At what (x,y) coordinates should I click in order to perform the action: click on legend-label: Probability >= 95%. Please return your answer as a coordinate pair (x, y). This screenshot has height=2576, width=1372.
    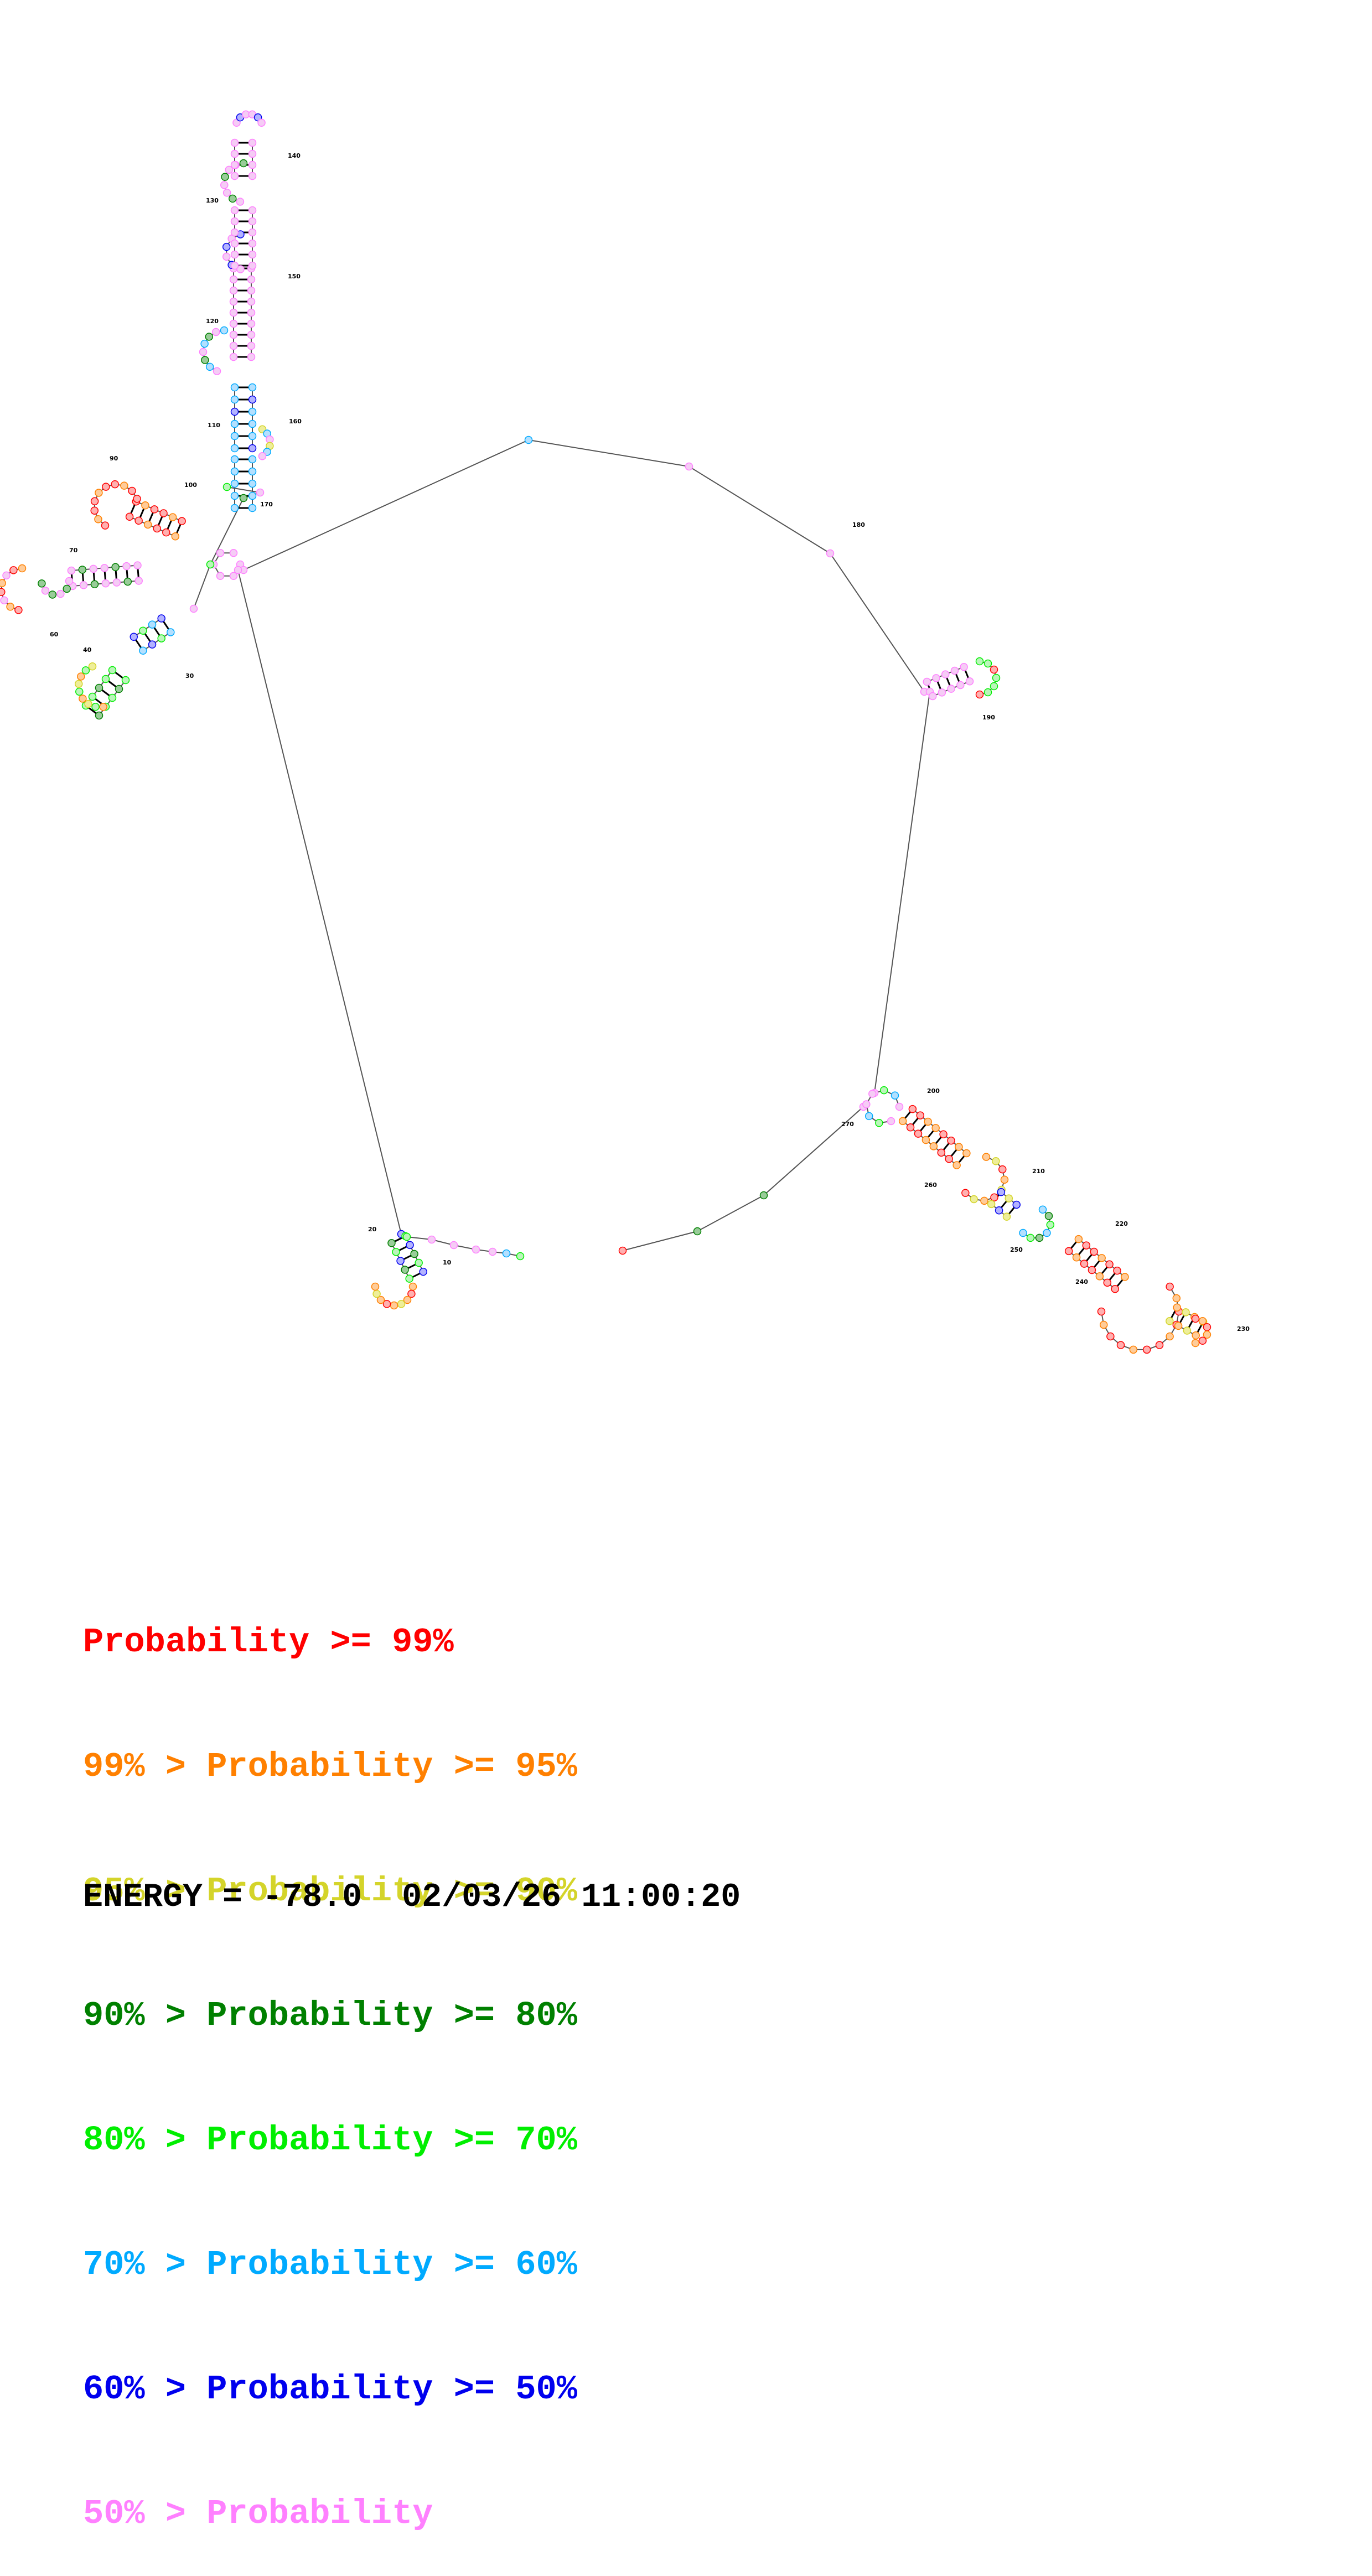
    Looking at the image, I should click on (391, 1767).